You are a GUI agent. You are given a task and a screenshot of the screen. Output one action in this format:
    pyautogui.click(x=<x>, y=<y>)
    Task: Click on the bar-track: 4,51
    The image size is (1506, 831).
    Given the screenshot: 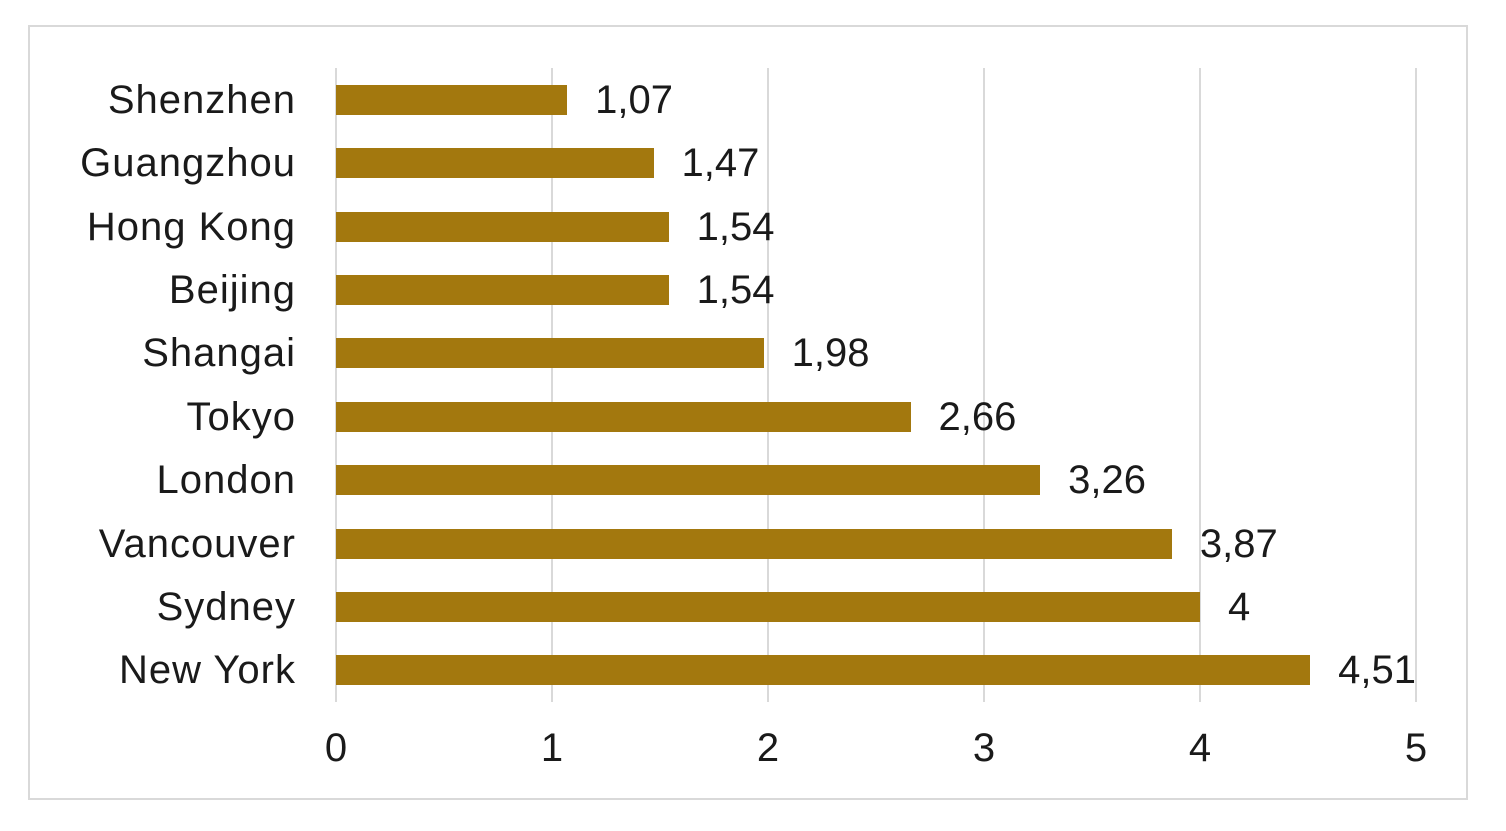 What is the action you would take?
    pyautogui.click(x=876, y=670)
    